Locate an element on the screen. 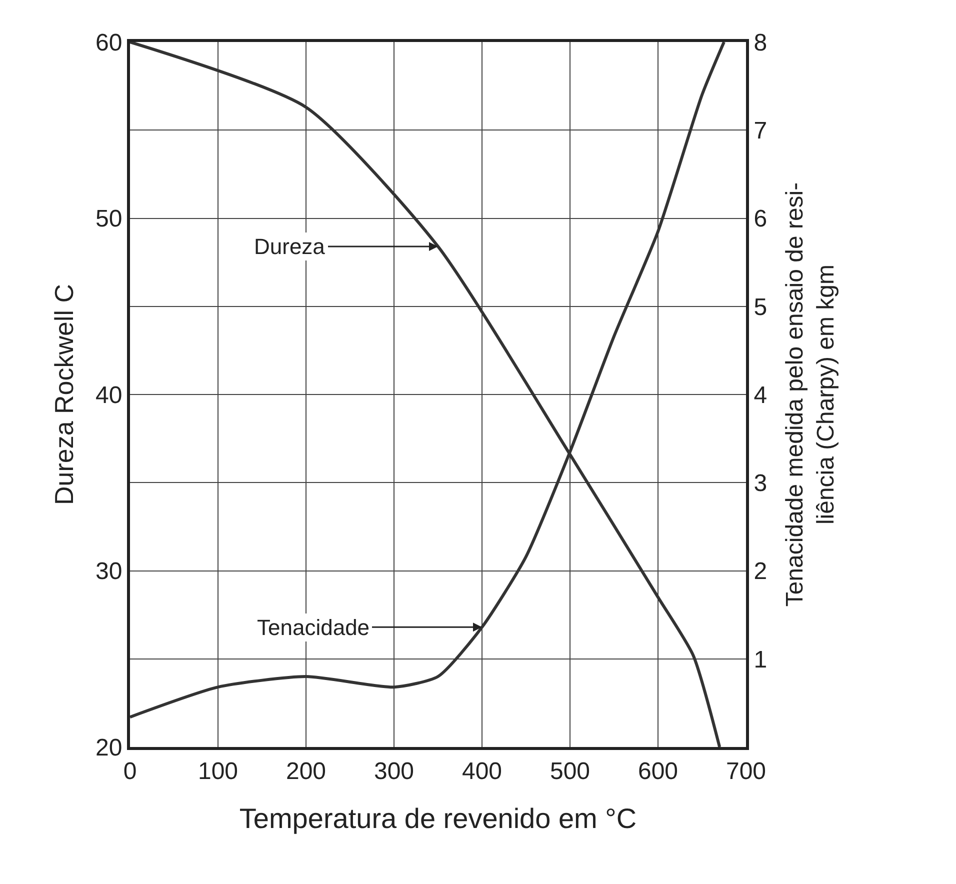  x-axis-title: Temperatura de revenido em °C is located at coordinates (438, 818).